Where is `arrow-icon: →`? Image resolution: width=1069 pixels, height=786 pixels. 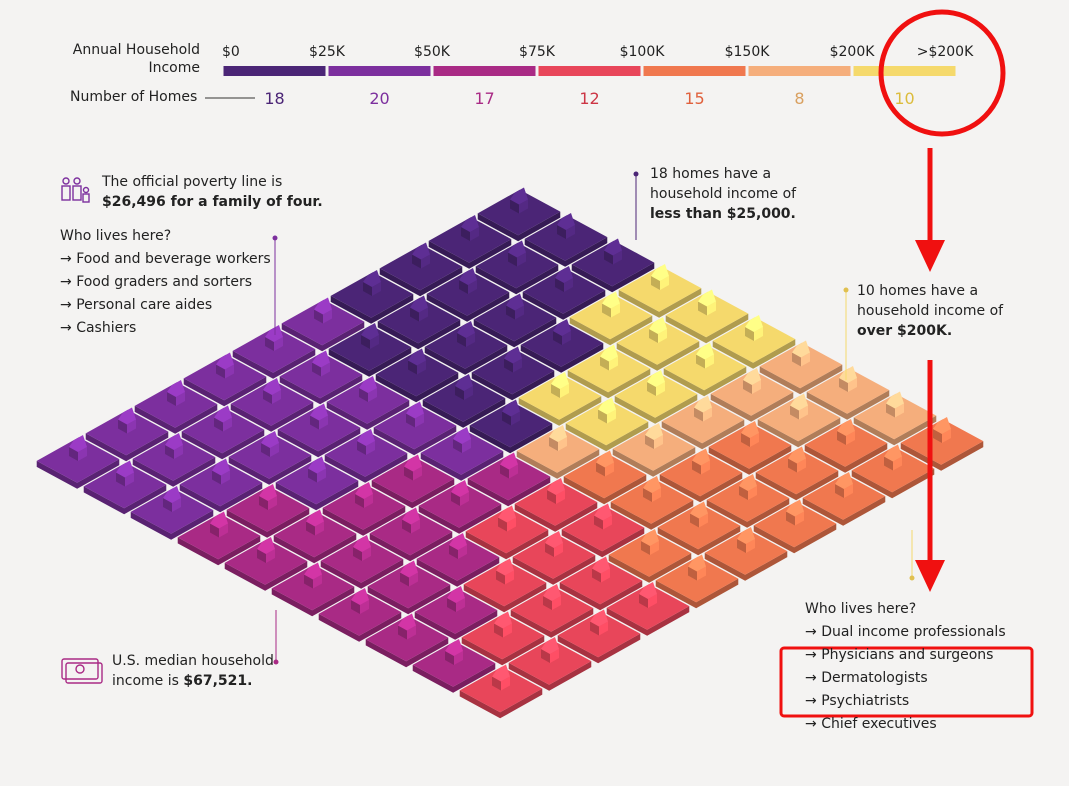 arrow-icon: → is located at coordinates (68, 328).